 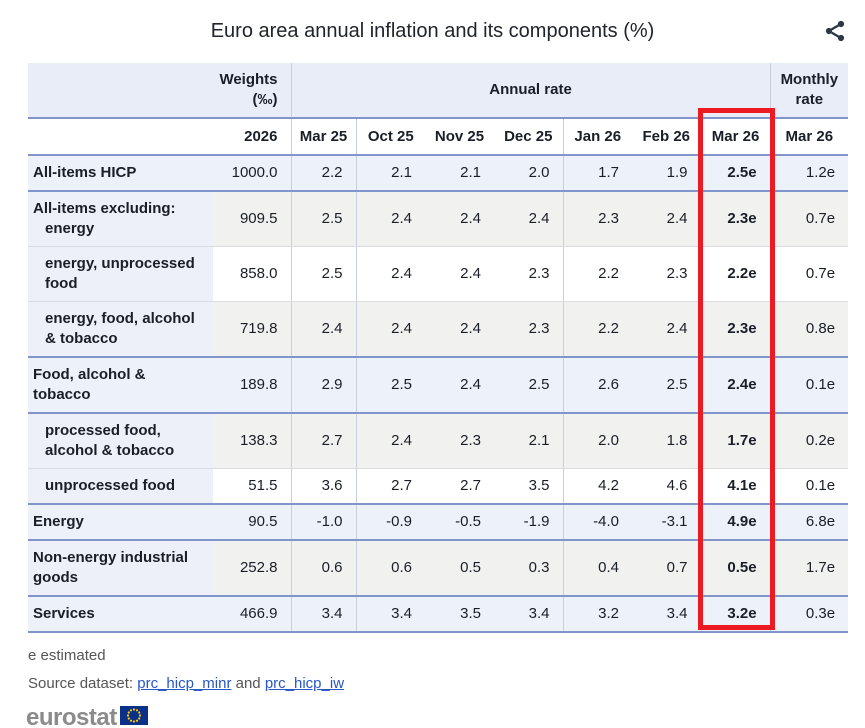 What do you see at coordinates (667, 173) in the screenshot?
I see `annual-value-cell: 1.9` at bounding box center [667, 173].